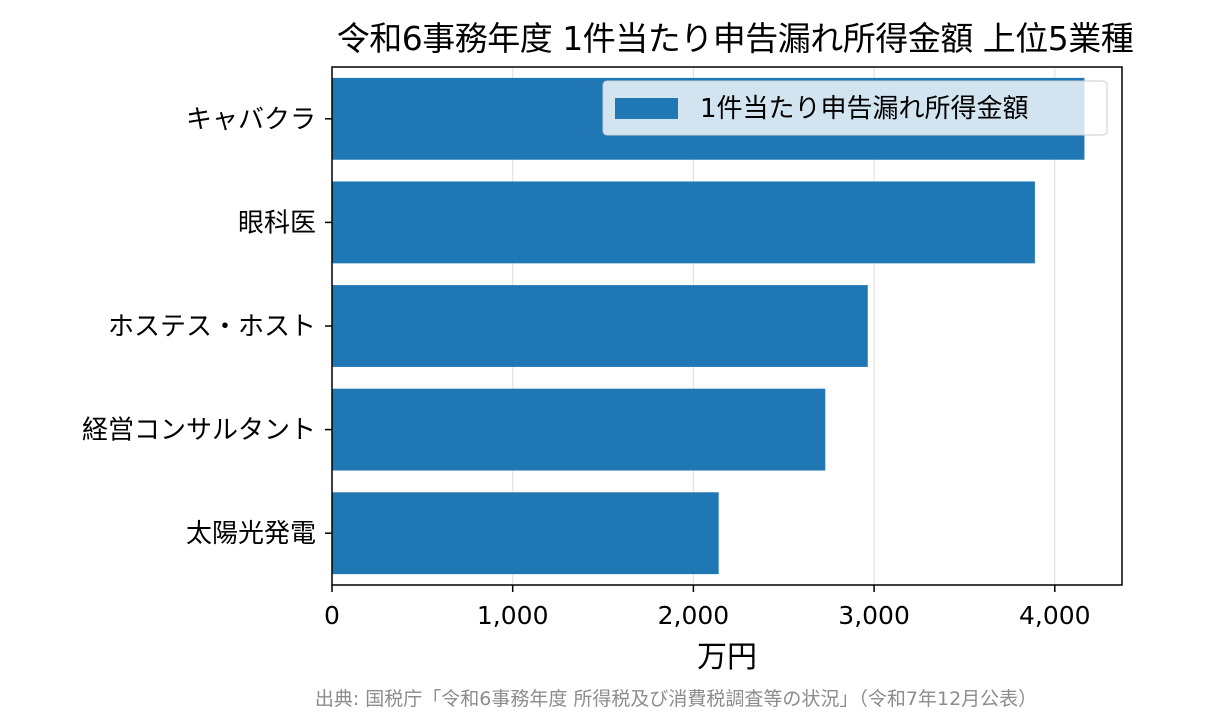 This screenshot has width=1232, height=725. Describe the element at coordinates (251, 120) in the screenshot. I see `y-tick-label: キャバクラ` at that location.